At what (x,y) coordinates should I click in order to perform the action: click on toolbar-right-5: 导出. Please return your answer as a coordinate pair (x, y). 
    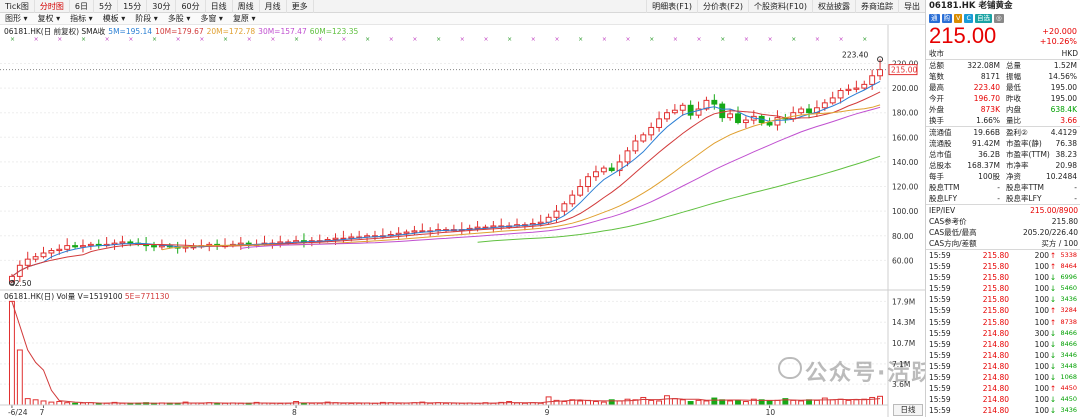
    Looking at the image, I should click on (911, 6).